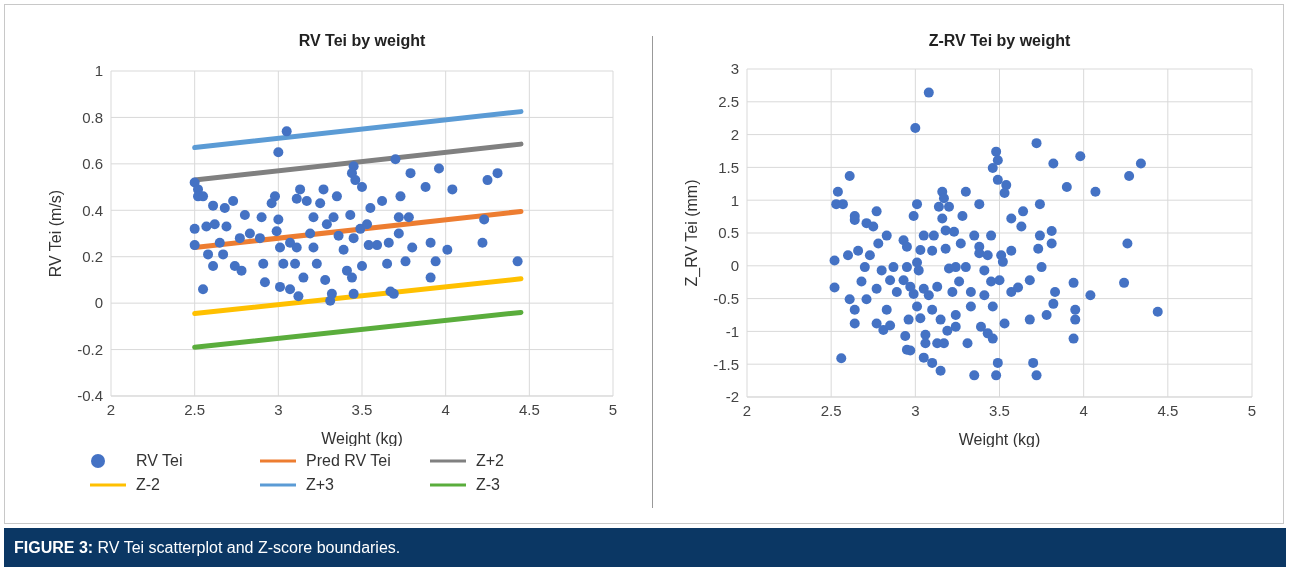  I want to click on y-tick-label: 2, so click(734, 134).